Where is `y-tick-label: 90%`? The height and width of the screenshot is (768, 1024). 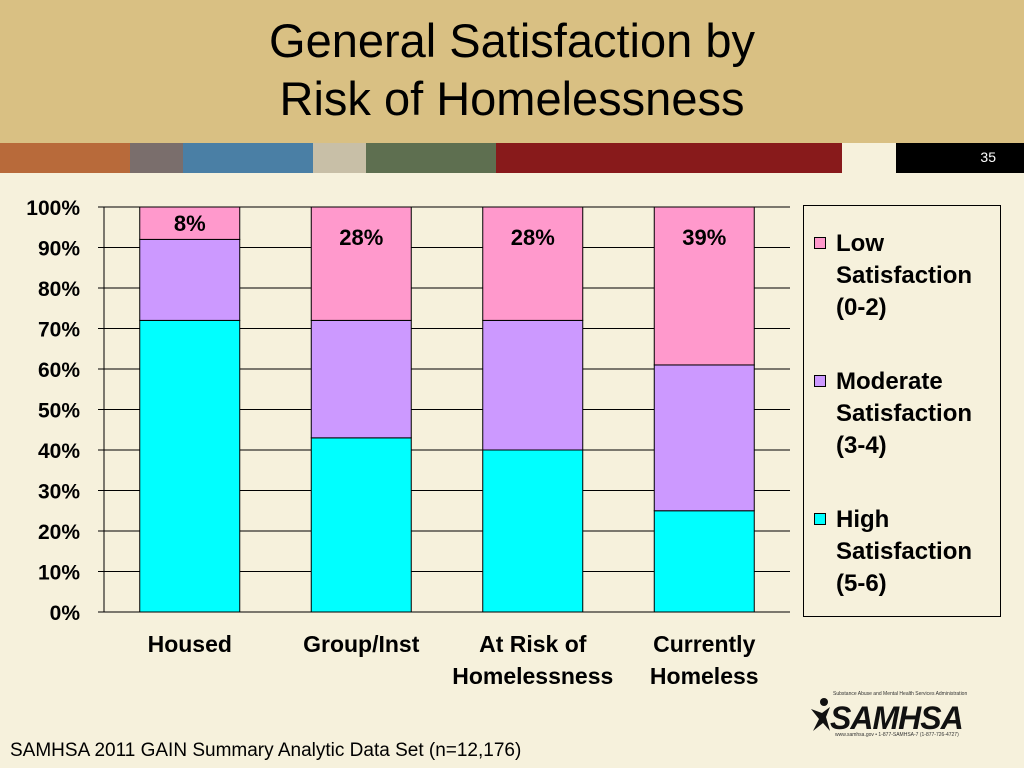
y-tick-label: 90% is located at coordinates (59, 249).